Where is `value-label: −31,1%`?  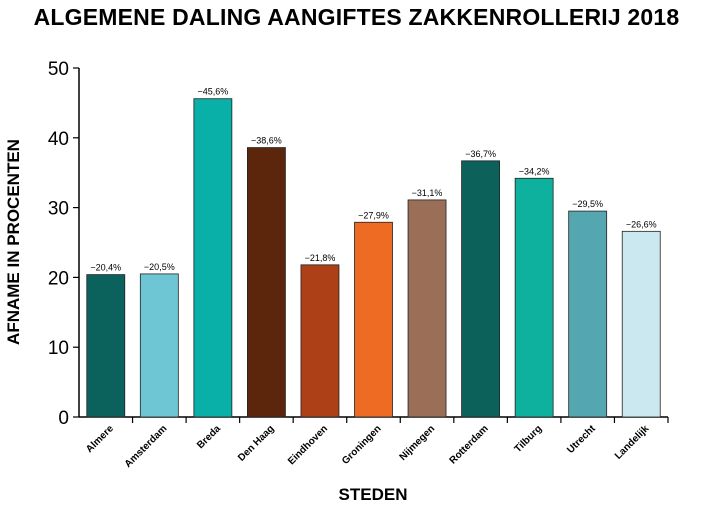 value-label: −31,1% is located at coordinates (427, 193).